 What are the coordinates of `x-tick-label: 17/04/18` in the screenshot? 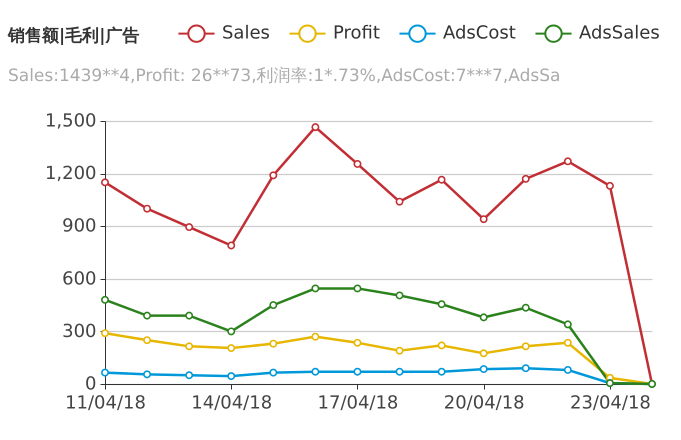 It's located at (358, 403).